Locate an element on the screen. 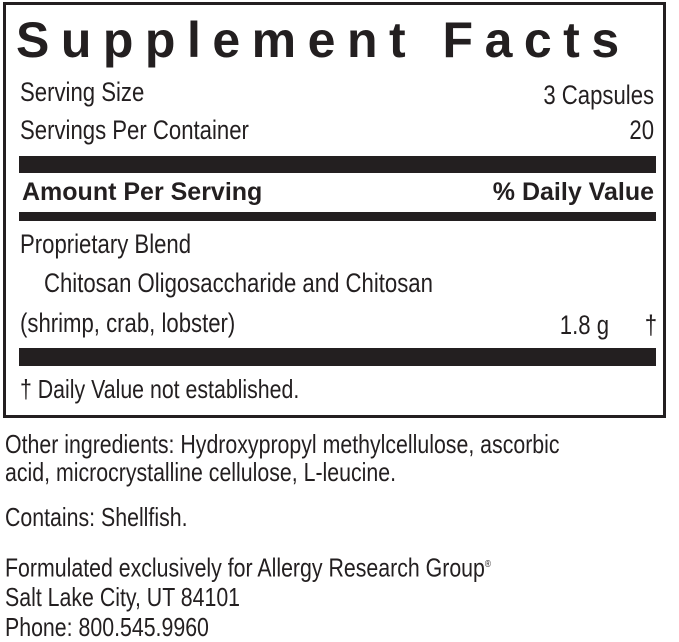  servings-per-container-value: 20 is located at coordinates (641, 130).